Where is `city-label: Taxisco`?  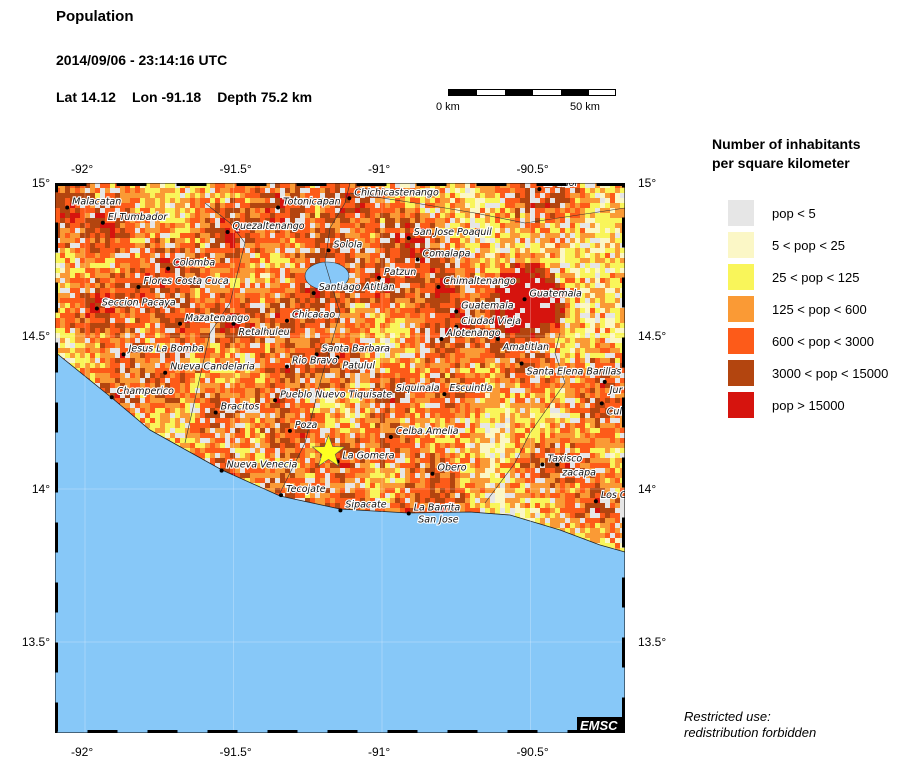 city-label: Taxisco is located at coordinates (564, 459).